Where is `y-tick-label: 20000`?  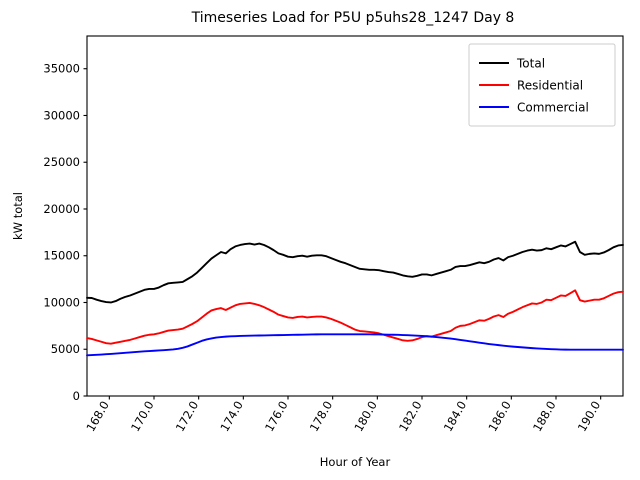
y-tick-label: 20000 is located at coordinates (61, 209).